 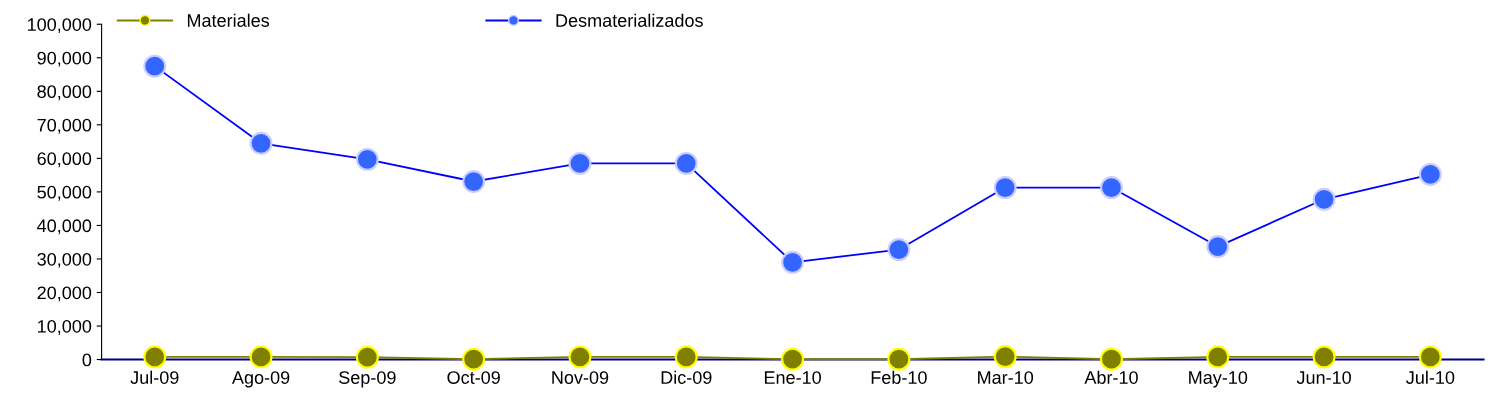 What do you see at coordinates (580, 377) in the screenshot?
I see `x-tick-label: Nov-09` at bounding box center [580, 377].